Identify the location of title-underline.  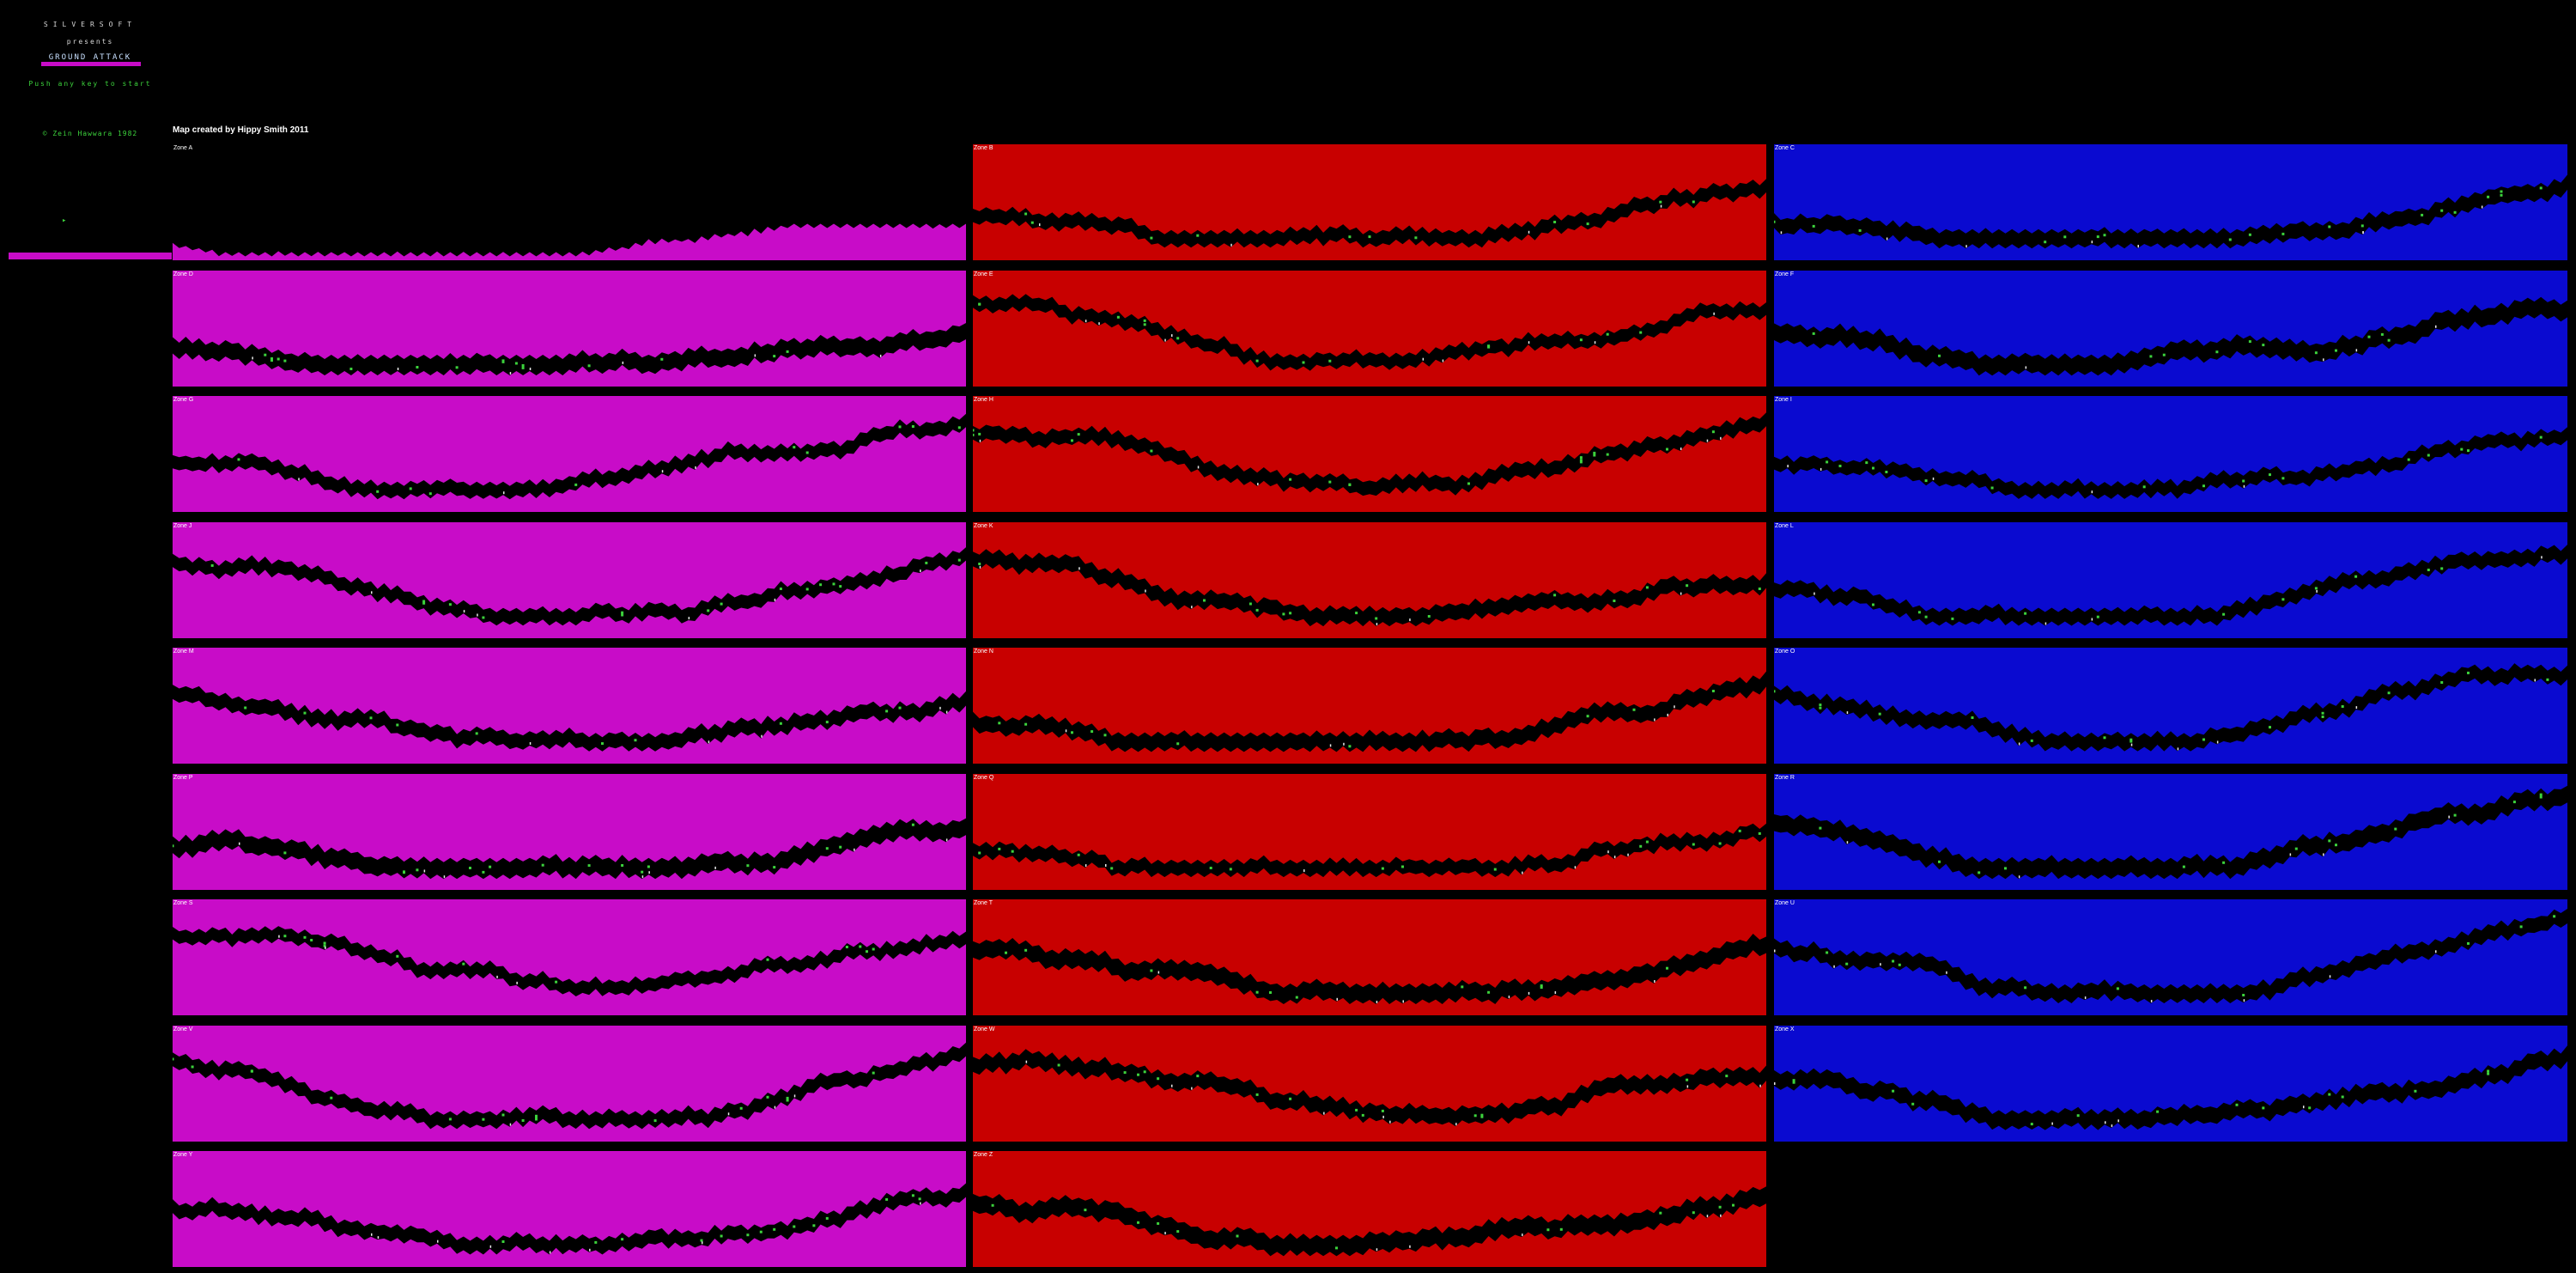
(91, 64).